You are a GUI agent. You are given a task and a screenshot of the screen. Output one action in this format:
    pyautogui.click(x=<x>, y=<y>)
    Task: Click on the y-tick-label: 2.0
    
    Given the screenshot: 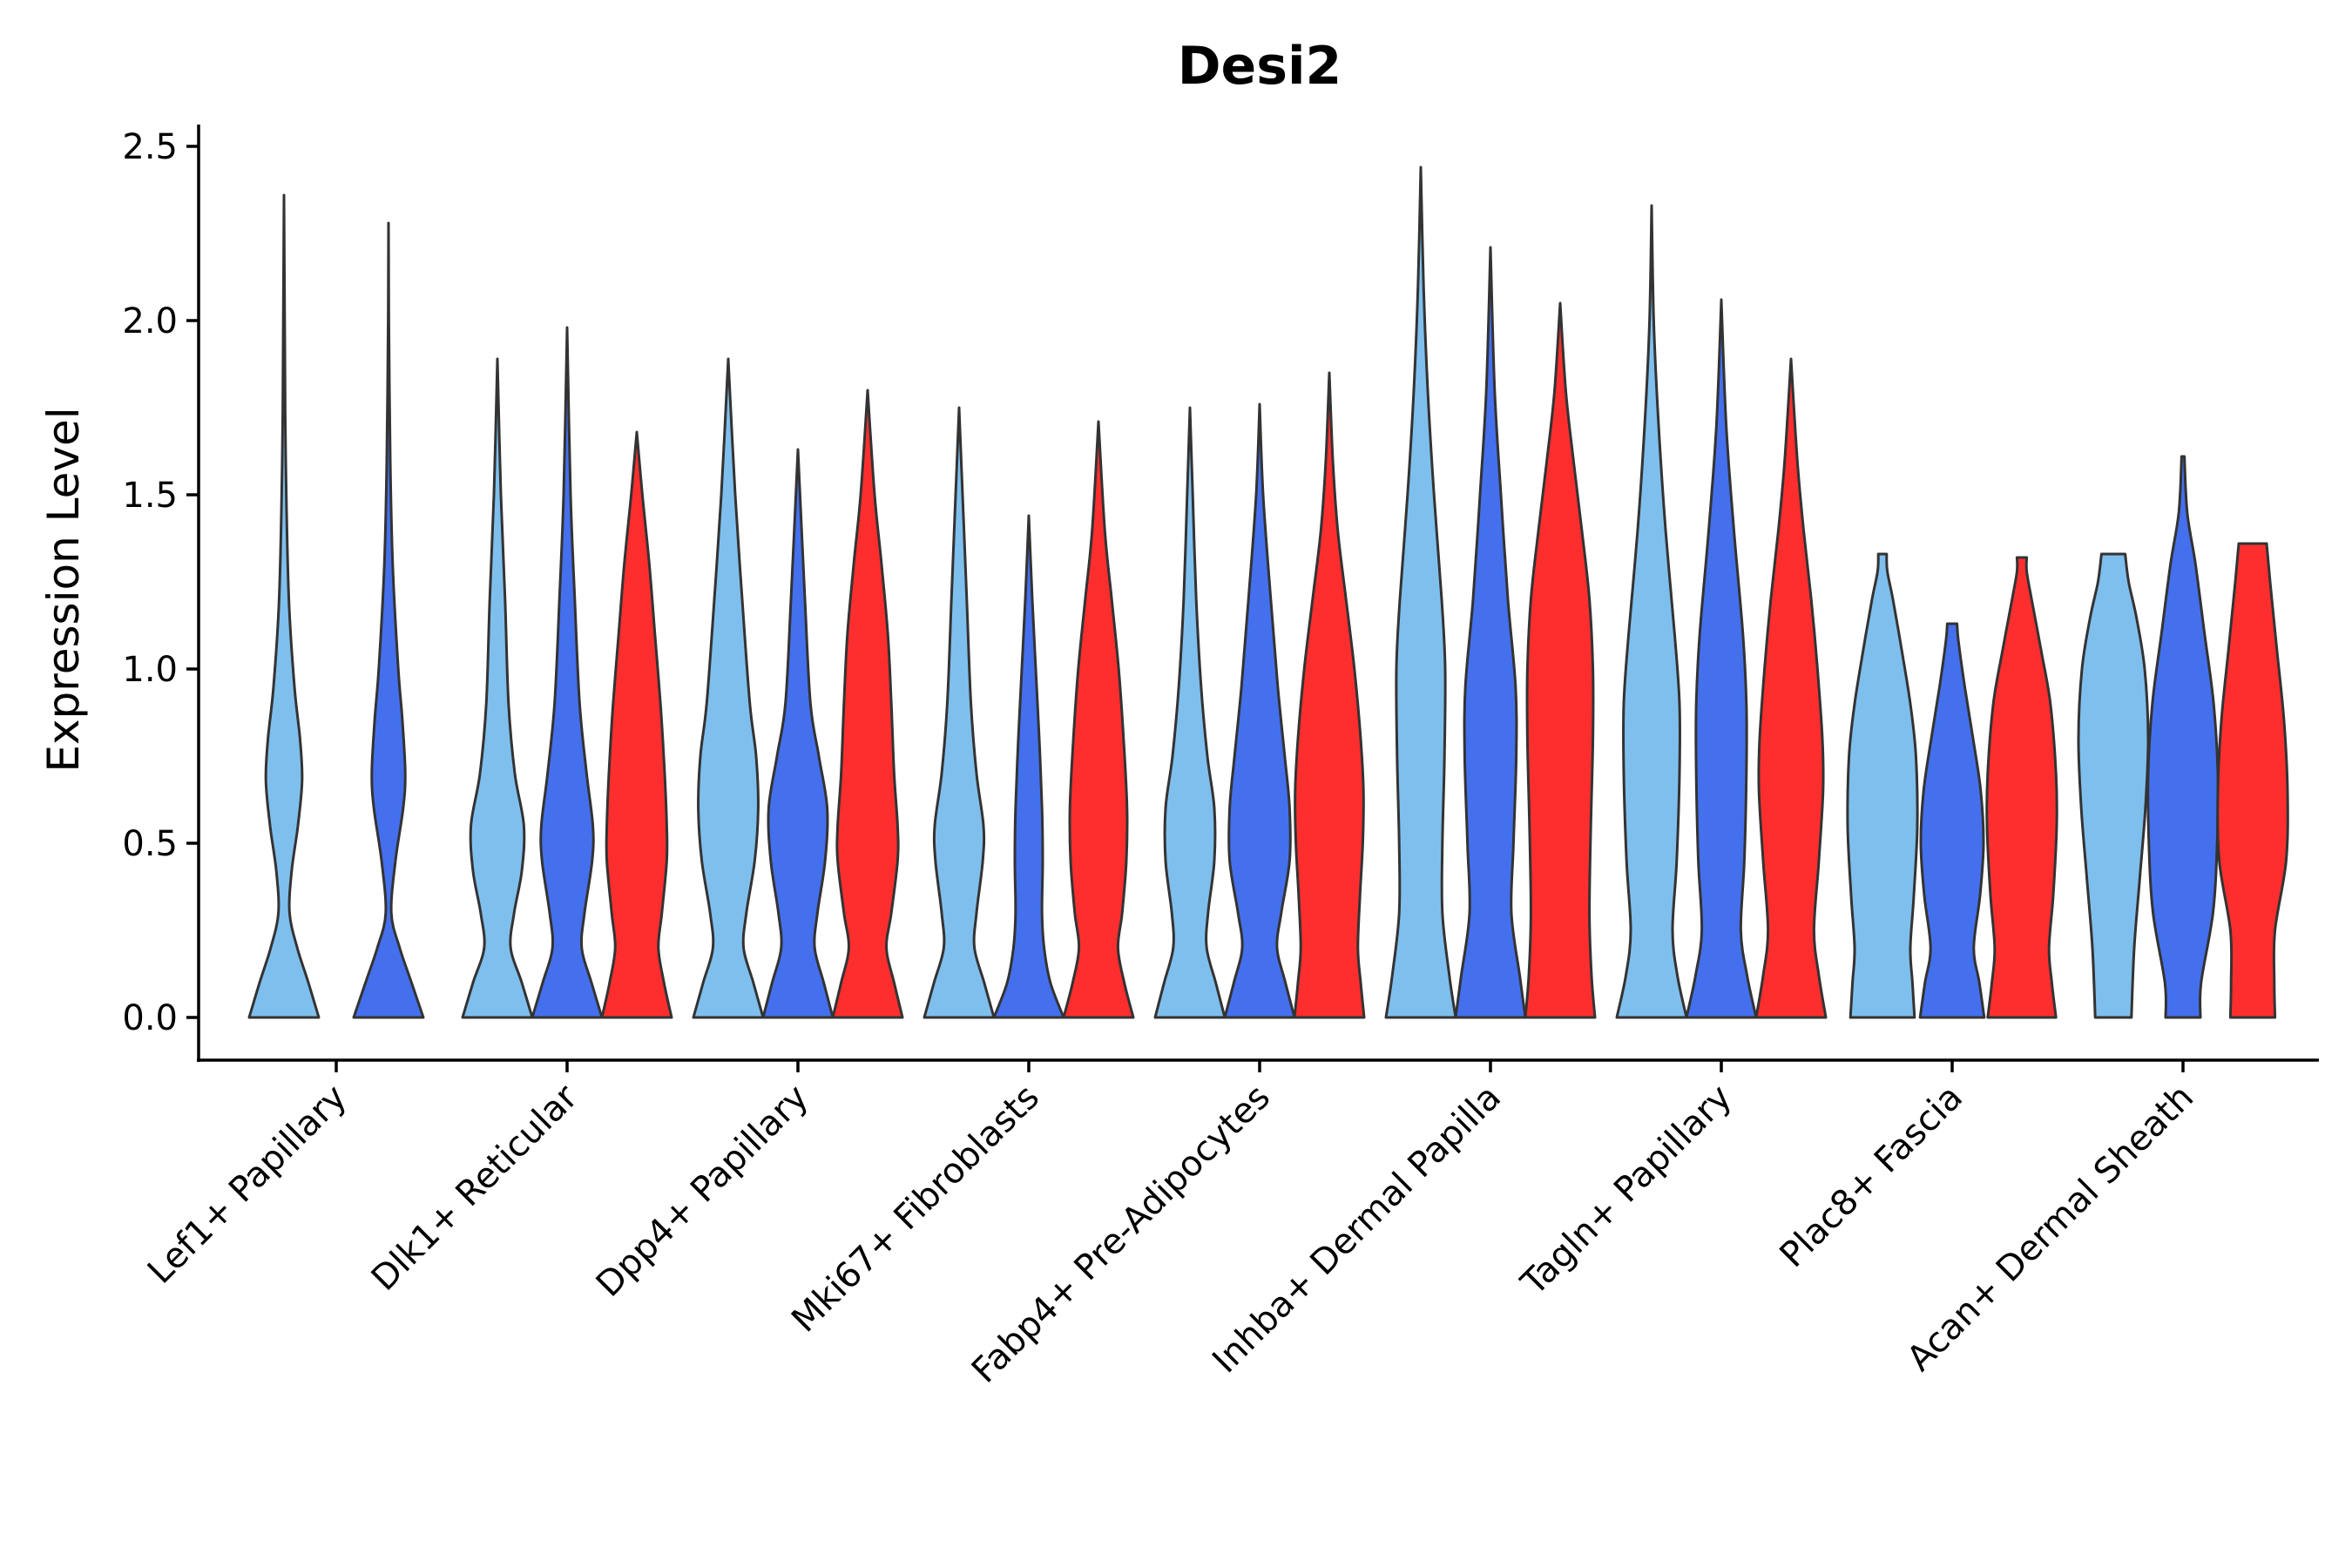 What is the action you would take?
    pyautogui.click(x=150, y=321)
    